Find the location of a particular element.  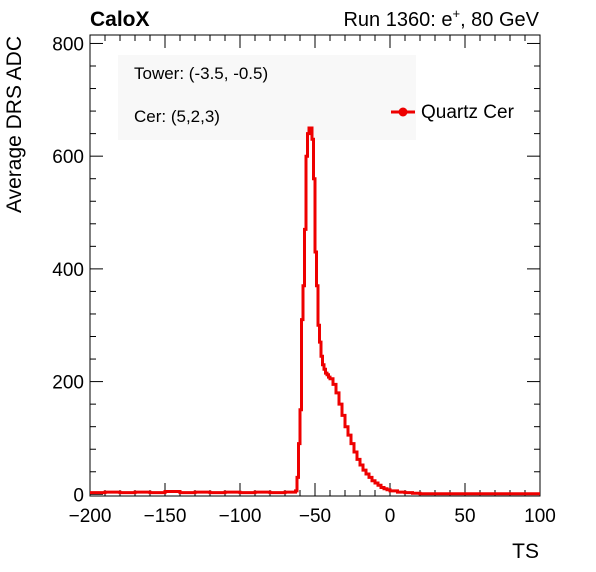

cer-annotation: Cer: (5,2,3) is located at coordinates (177, 116).